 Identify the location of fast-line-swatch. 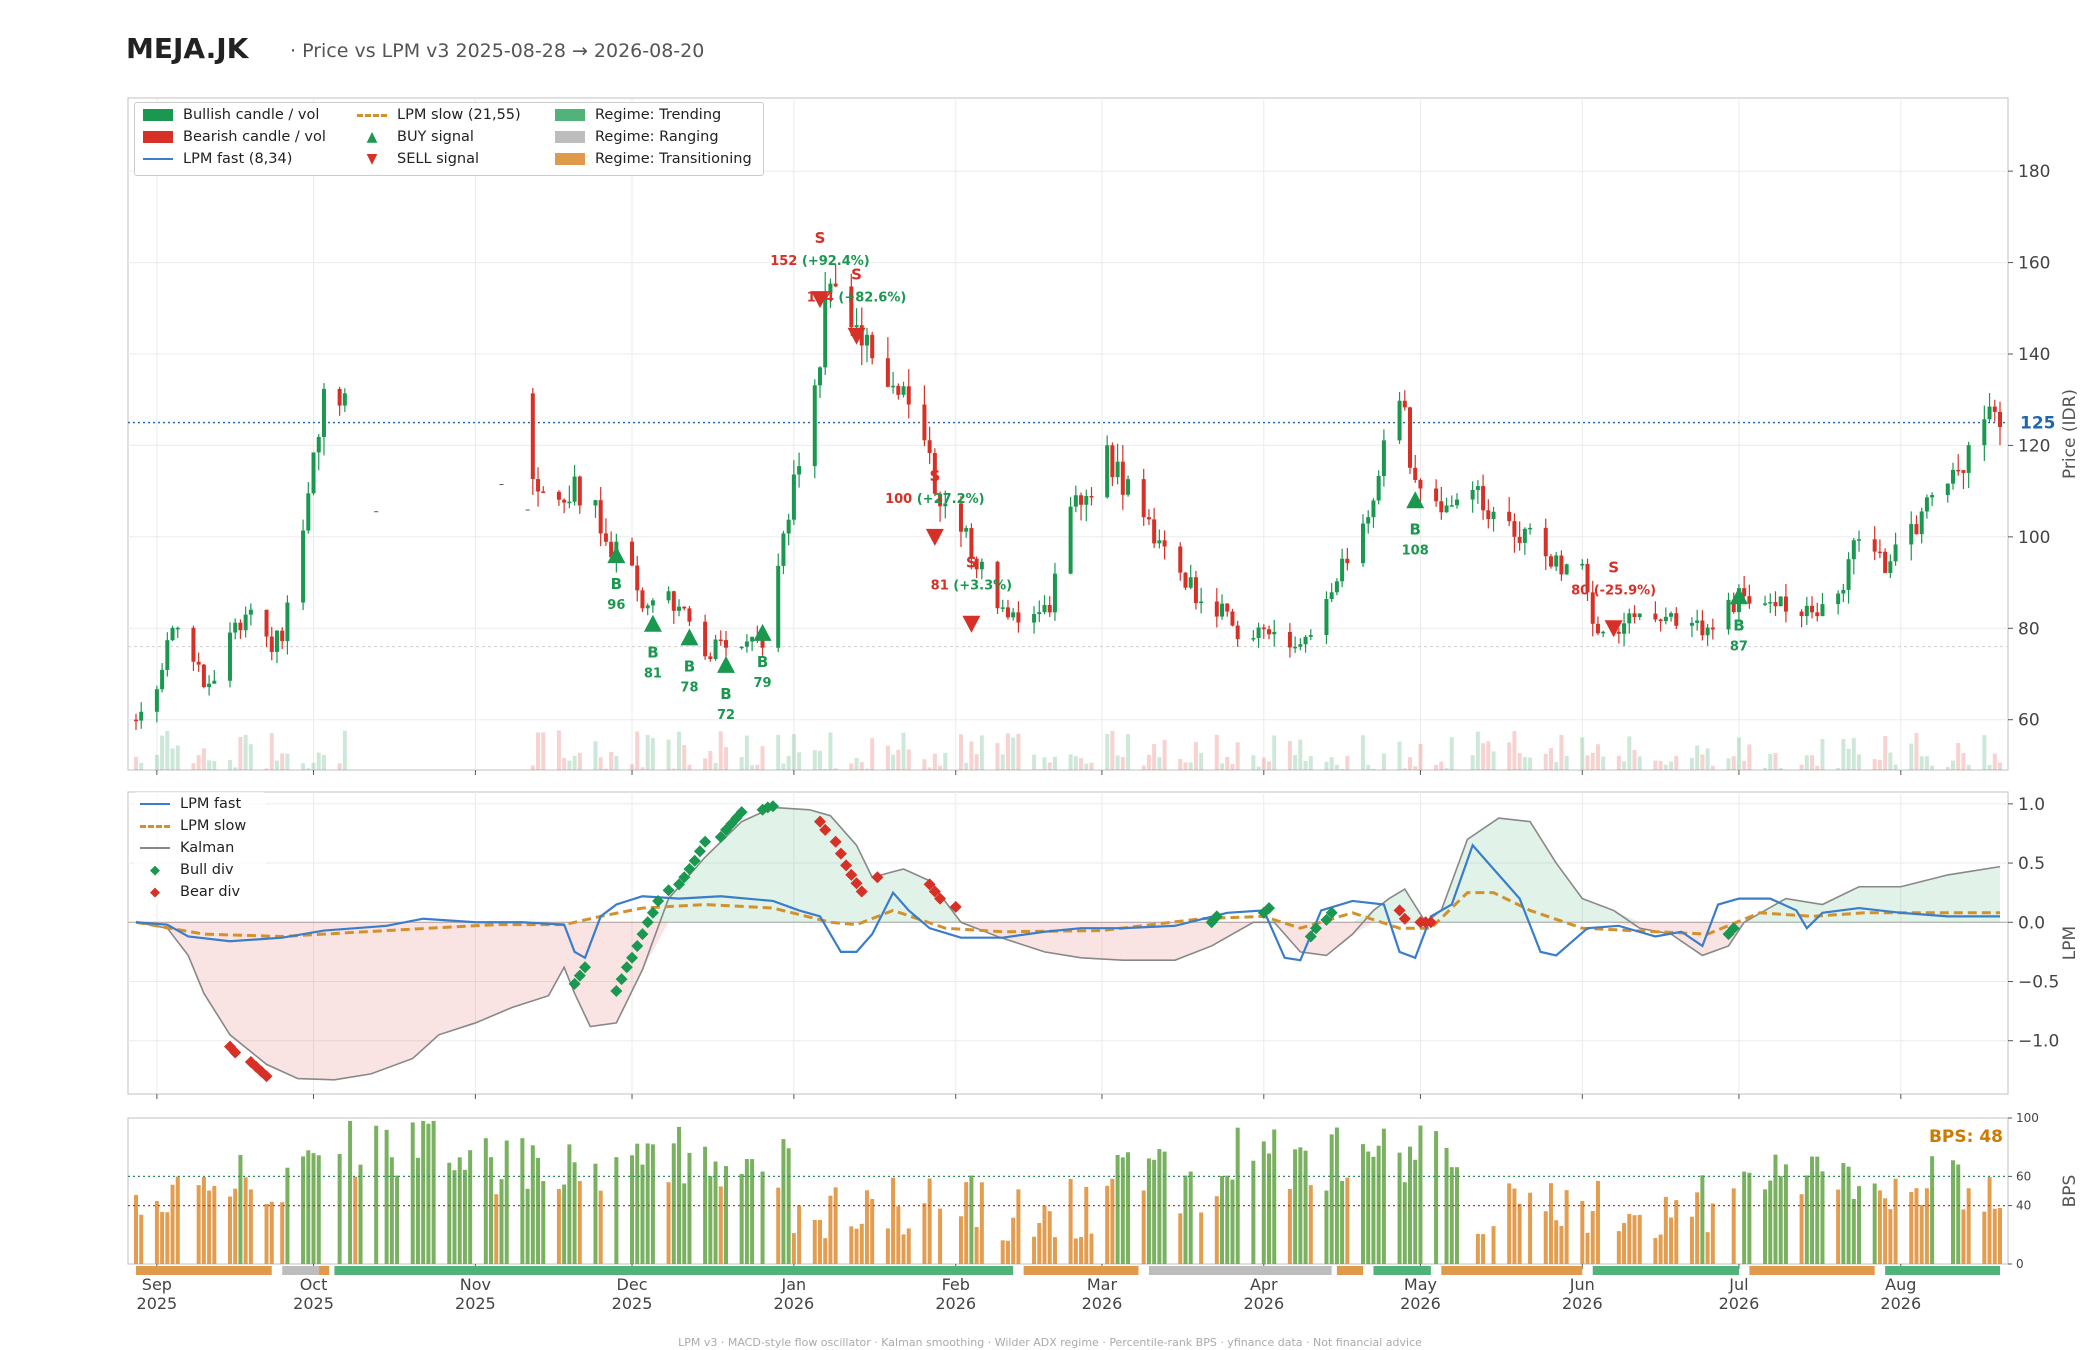
(155, 804).